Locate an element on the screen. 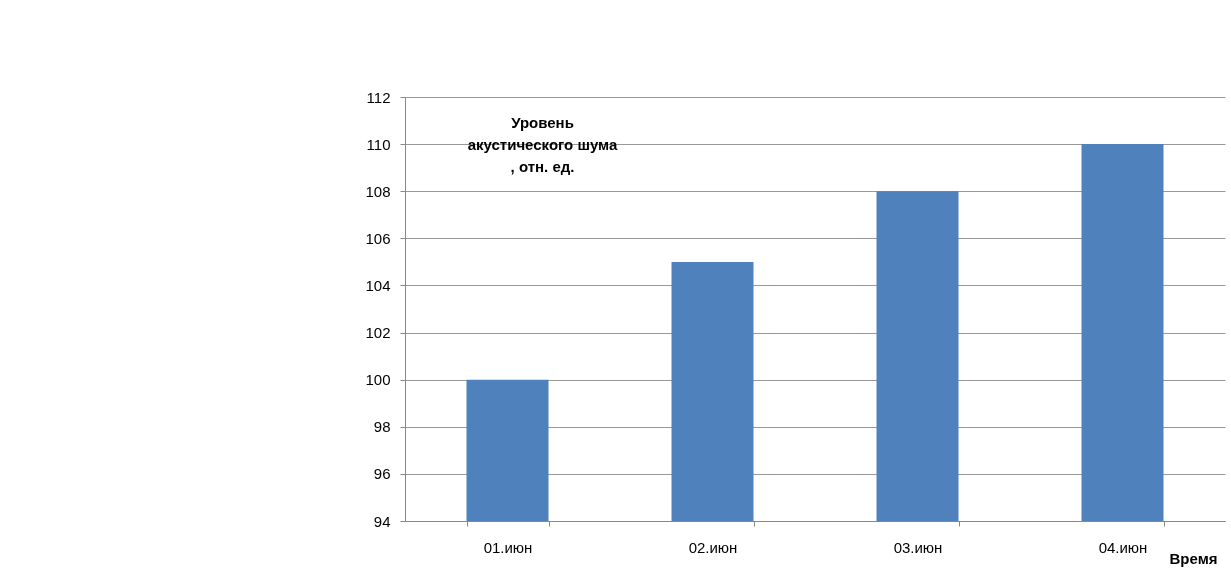 The image size is (1231, 584). x-tick-label: 02.июн is located at coordinates (713, 547).